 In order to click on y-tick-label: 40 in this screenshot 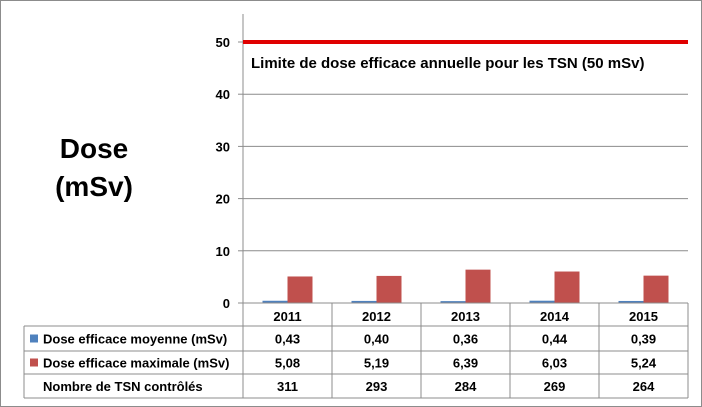, I will do `click(223, 94)`.